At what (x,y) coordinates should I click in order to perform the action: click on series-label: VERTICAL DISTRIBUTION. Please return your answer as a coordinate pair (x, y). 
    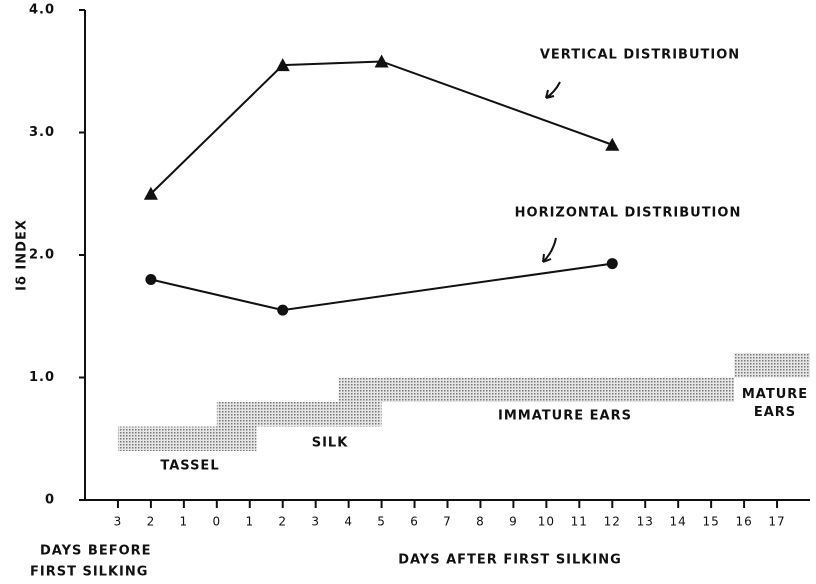
    Looking at the image, I should click on (640, 55).